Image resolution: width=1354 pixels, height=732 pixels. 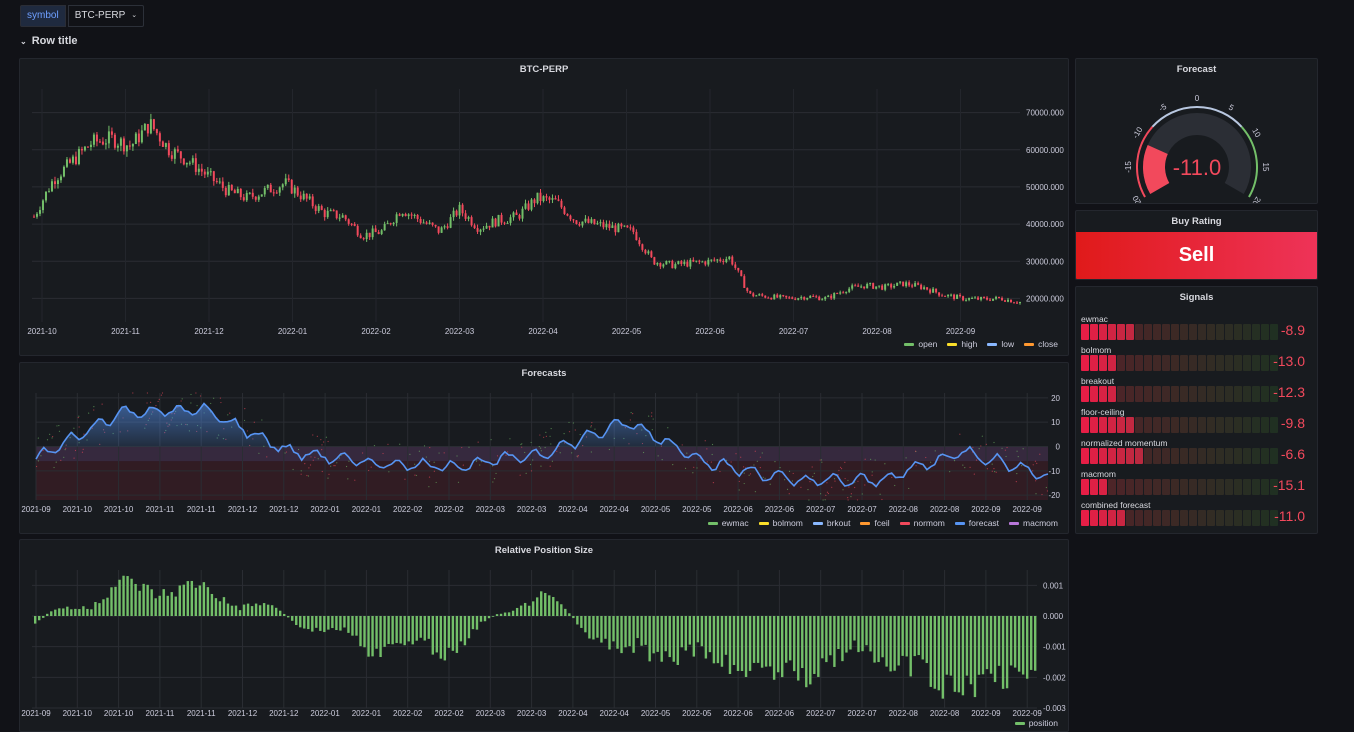 I want to click on legend-item-low: low, so click(x=1000, y=344).